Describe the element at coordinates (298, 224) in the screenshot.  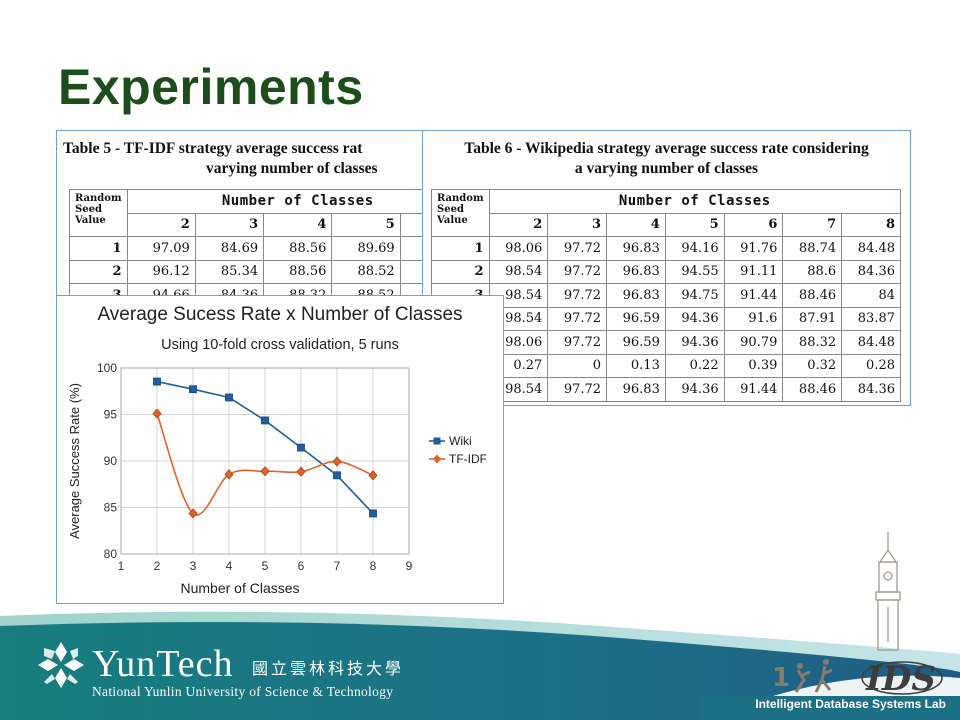
I see `table5-column-header: 4` at that location.